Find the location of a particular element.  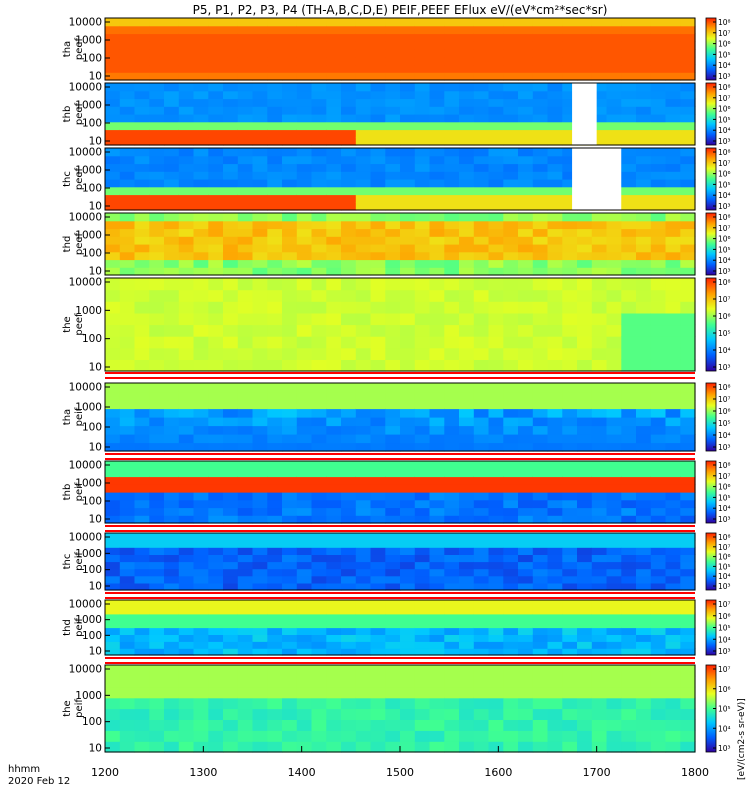

x-tick-label: 1200 is located at coordinates (105, 772).